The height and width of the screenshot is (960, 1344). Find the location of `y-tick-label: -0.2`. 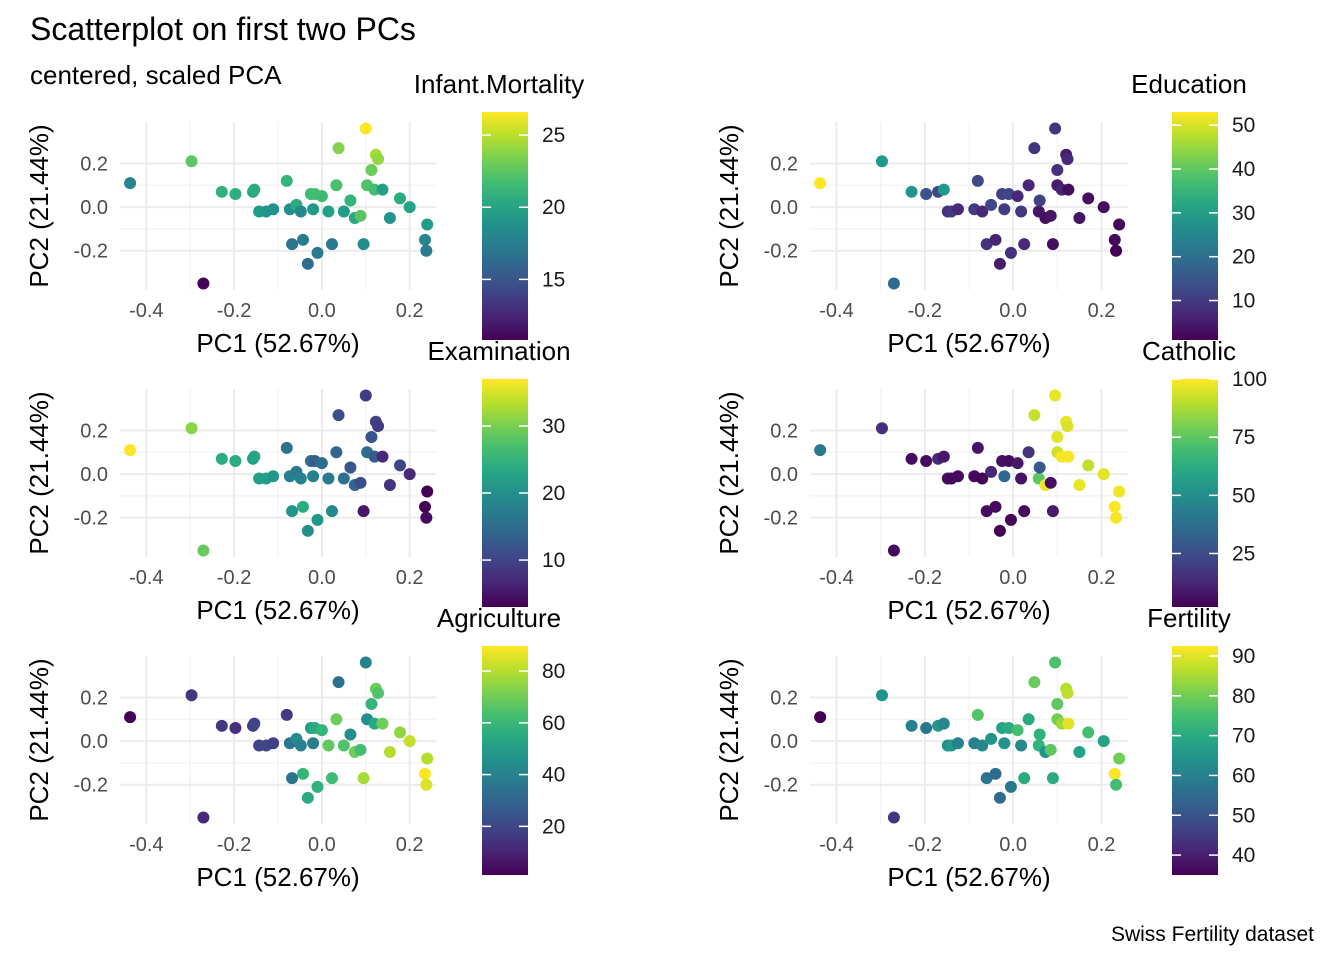

y-tick-label: -0.2 is located at coordinates (91, 252).